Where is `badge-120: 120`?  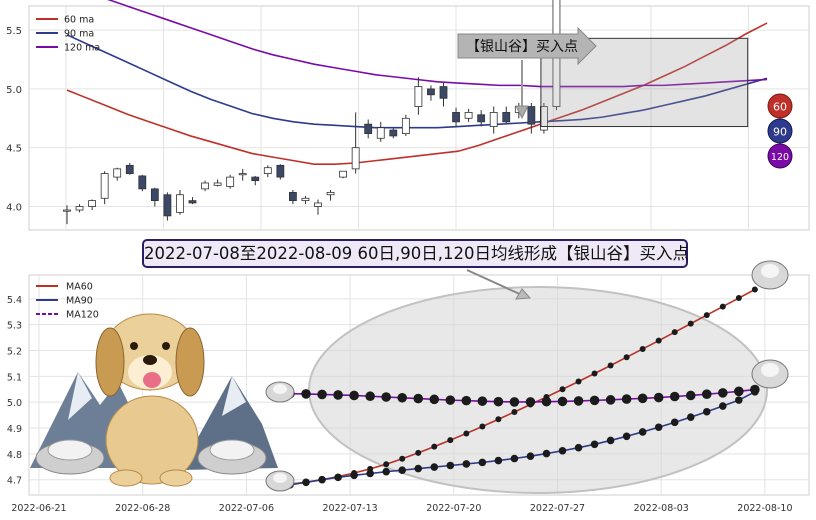 badge-120: 120 is located at coordinates (780, 157).